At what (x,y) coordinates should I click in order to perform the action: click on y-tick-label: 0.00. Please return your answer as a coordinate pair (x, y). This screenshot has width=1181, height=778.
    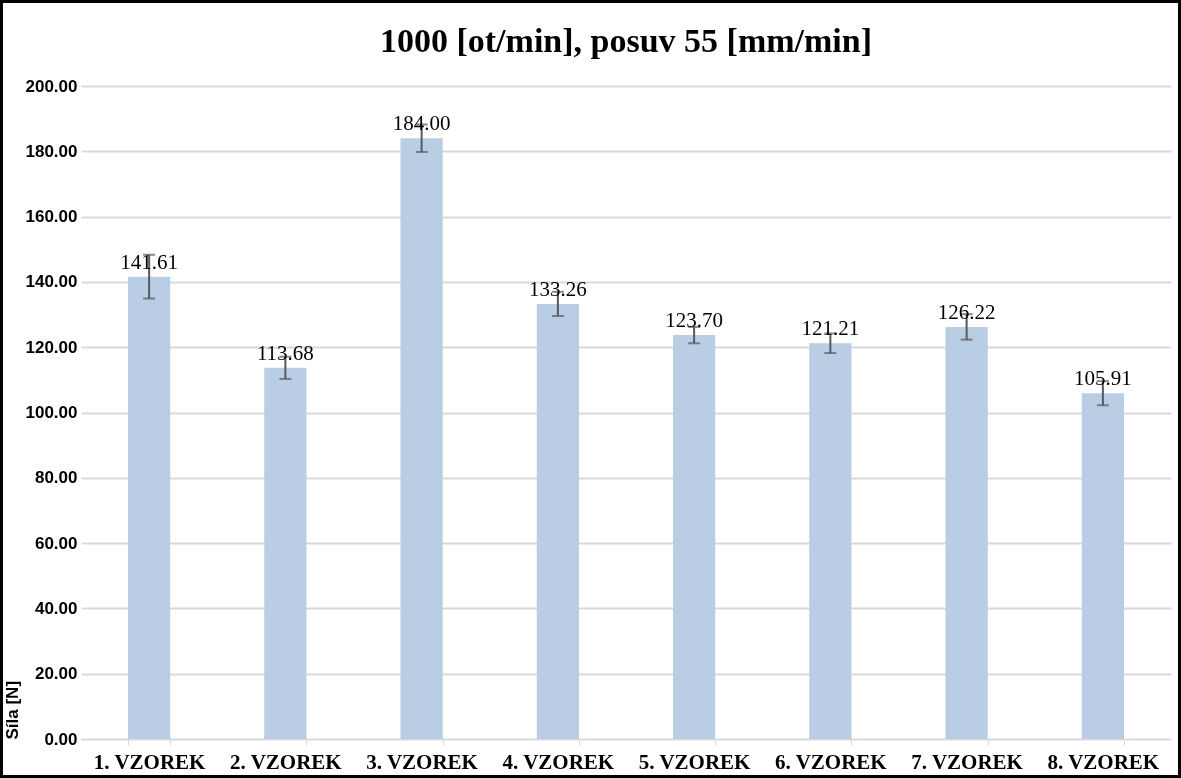
    Looking at the image, I should click on (61, 739).